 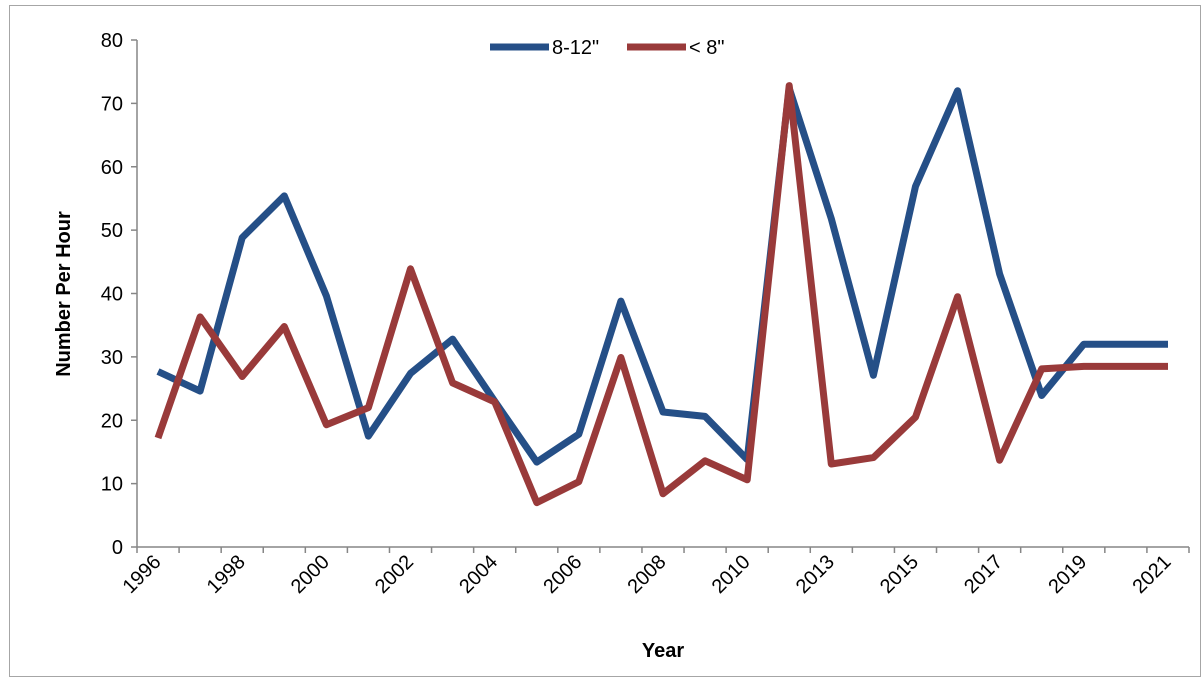 I want to click on y-tick-label: 50, so click(x=112, y=231).